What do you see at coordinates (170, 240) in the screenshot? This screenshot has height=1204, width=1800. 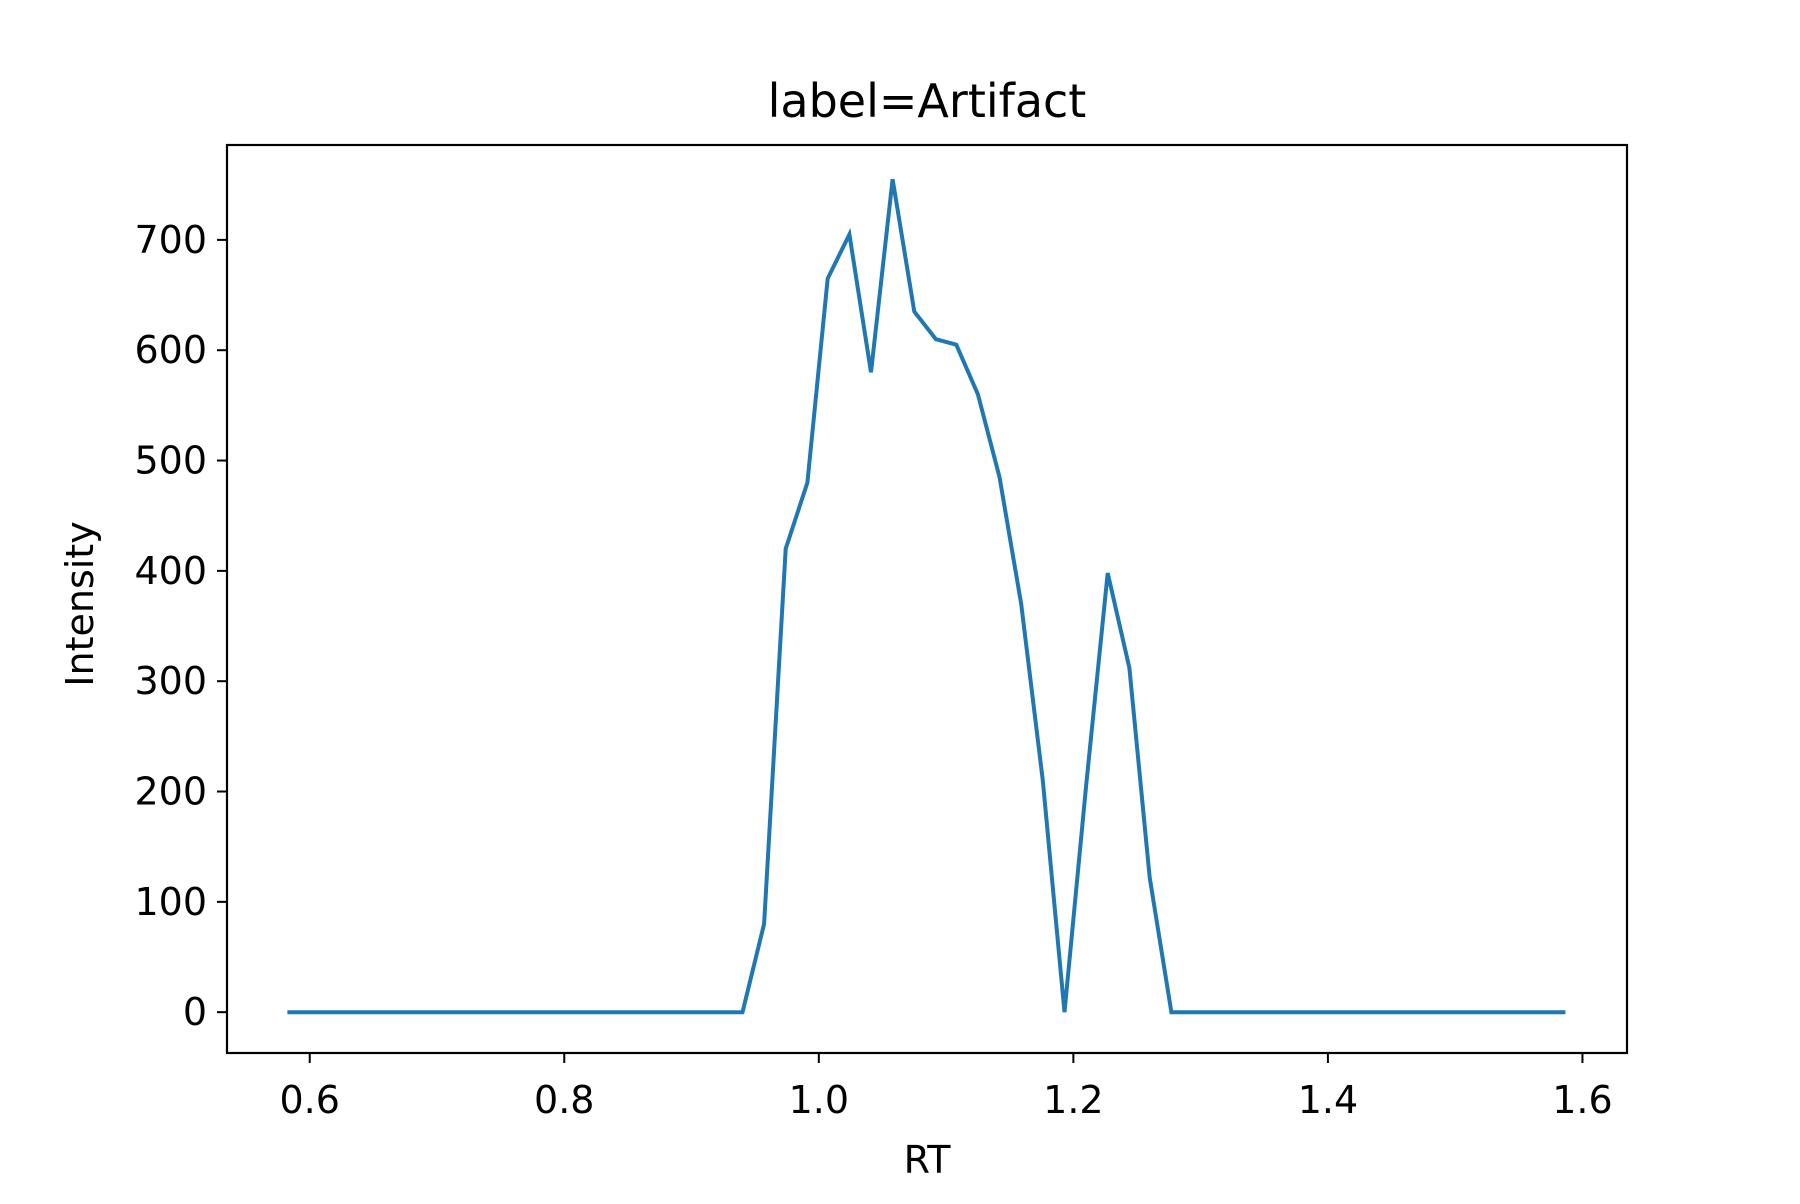 I see `y-tick-label: 700` at bounding box center [170, 240].